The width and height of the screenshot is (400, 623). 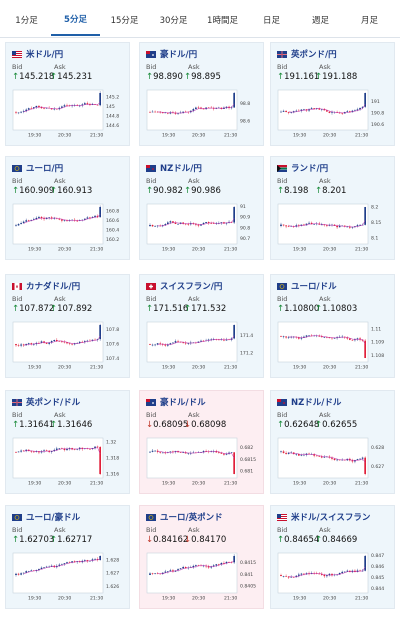 What do you see at coordinates (67, 228) in the screenshot?
I see `candlestick-chart: 160.8 160.6 160.4 160.2 19:30 20:30 21:30` at bounding box center [67, 228].